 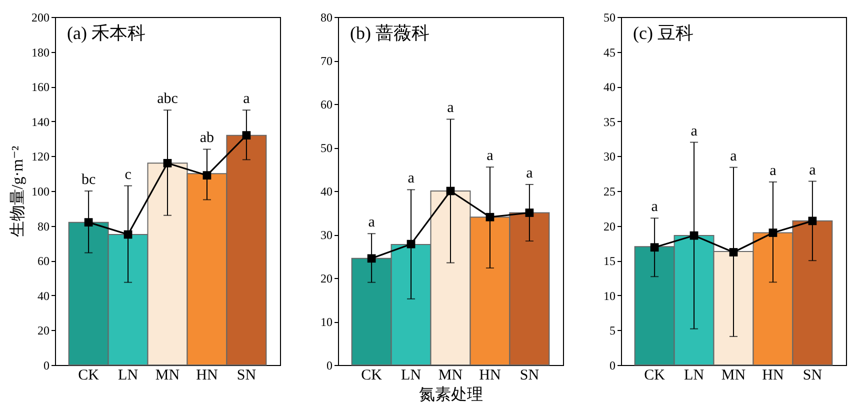 I want to click on y-tick-label: 5, so click(x=613, y=331).